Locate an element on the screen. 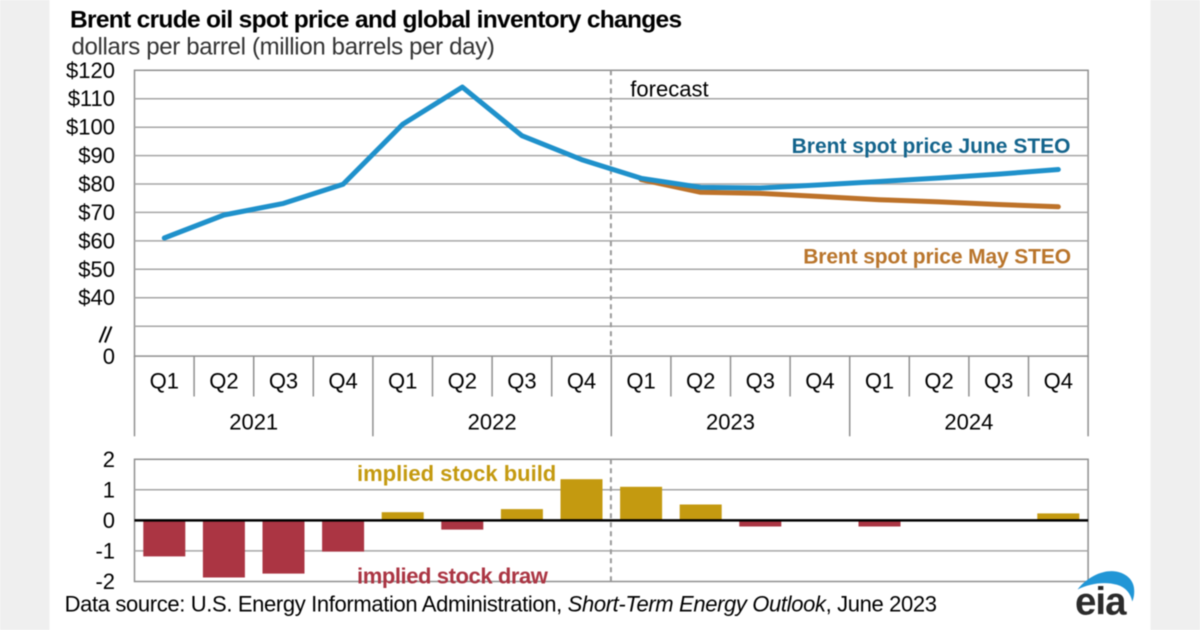 The height and width of the screenshot is (630, 1200). svg-text: $110 is located at coordinates (91, 98).